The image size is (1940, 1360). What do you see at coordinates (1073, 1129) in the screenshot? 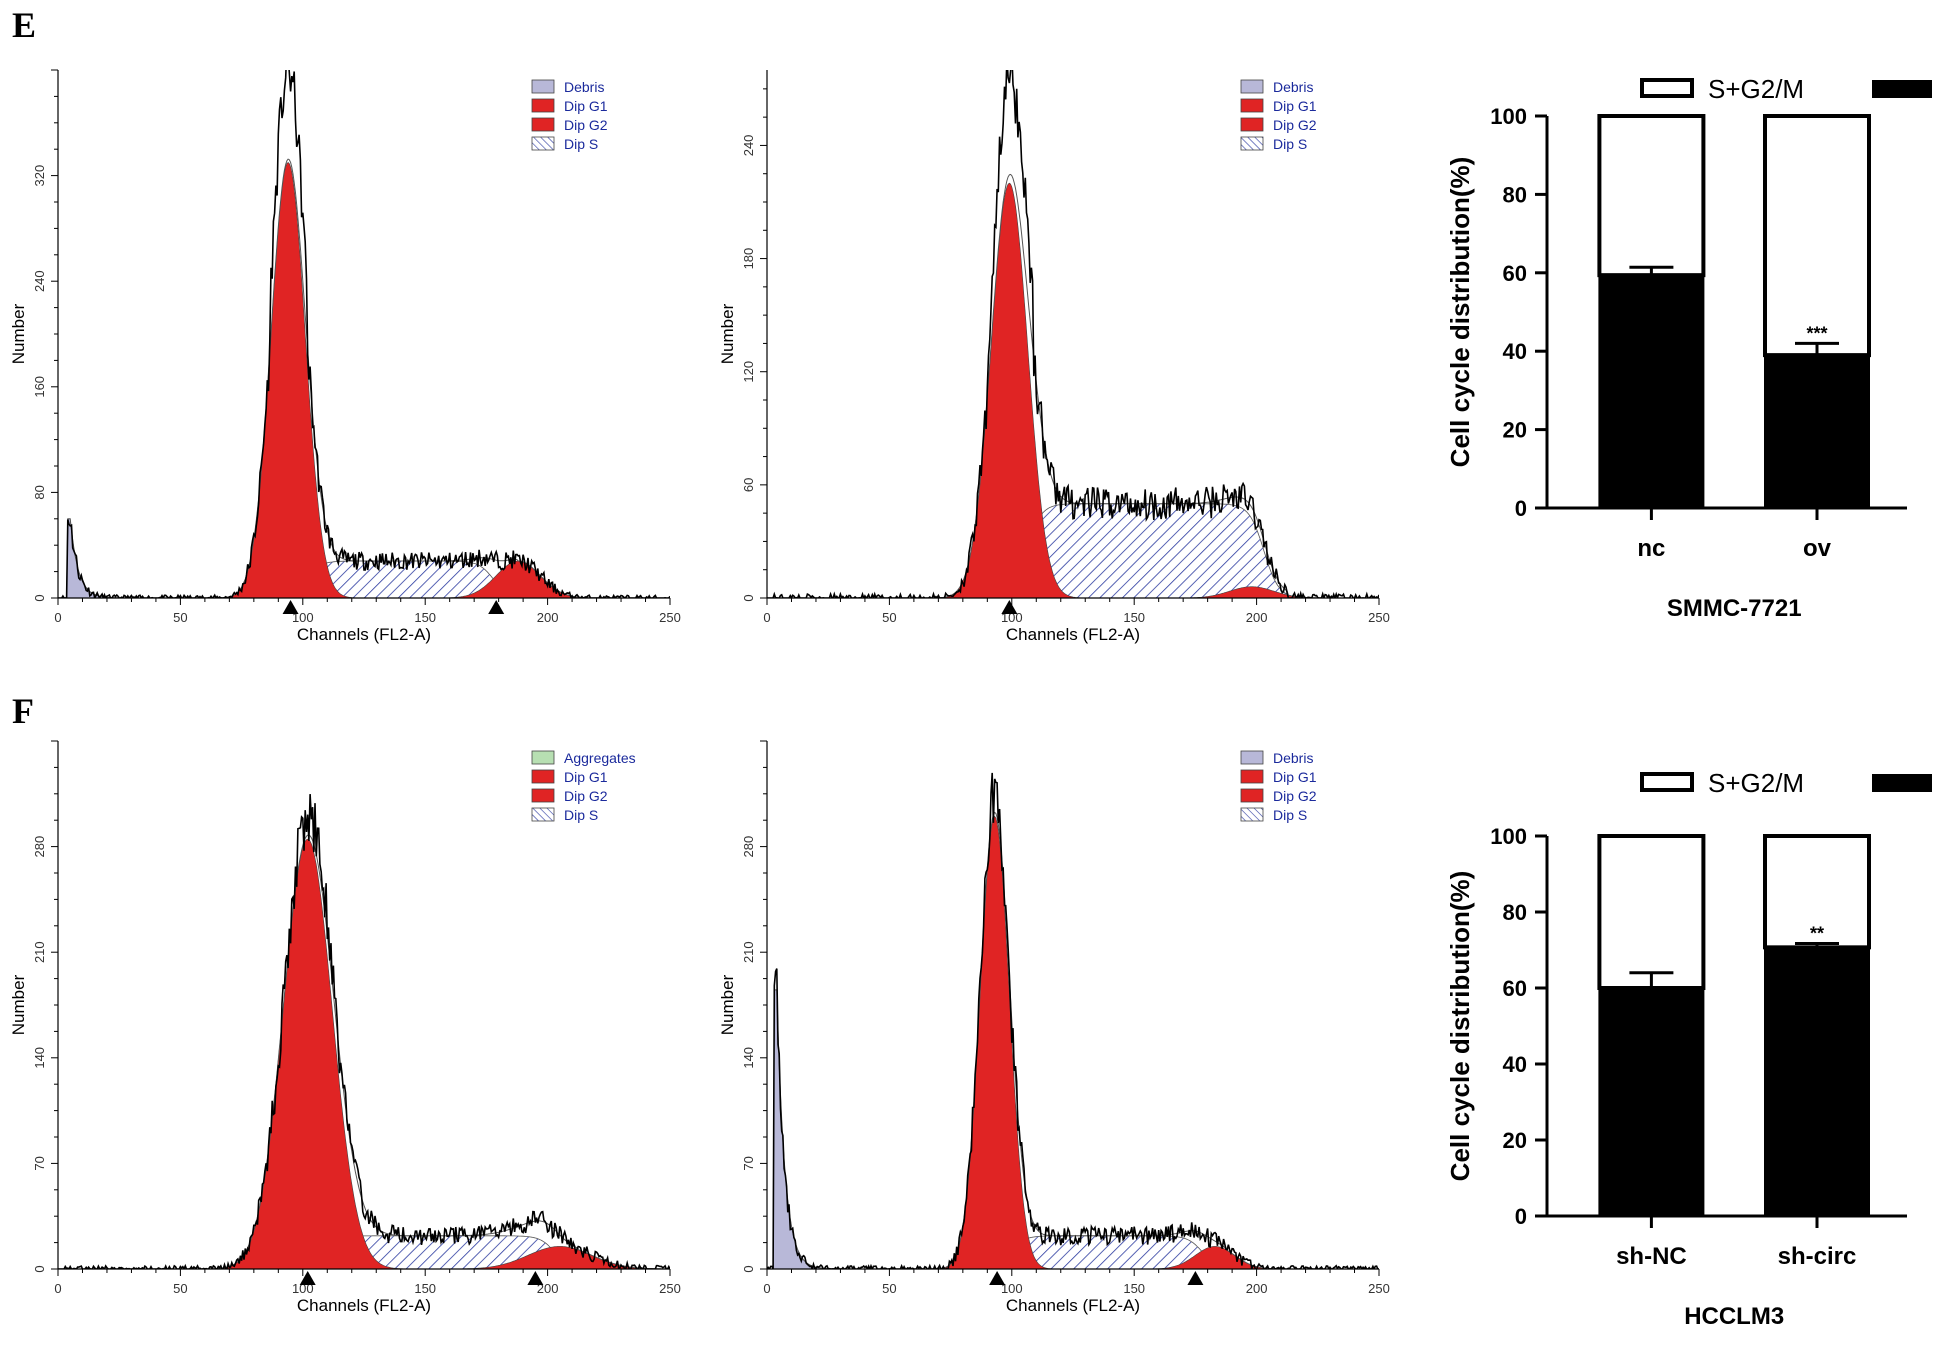
I see `debris-area` at bounding box center [1073, 1129].